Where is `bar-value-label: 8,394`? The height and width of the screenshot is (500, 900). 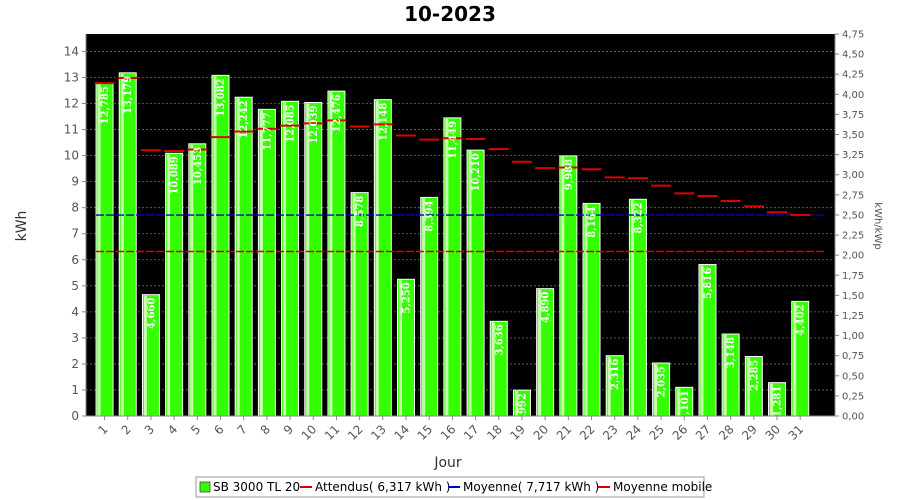
bar-value-label: 8,394 is located at coordinates (430, 215).